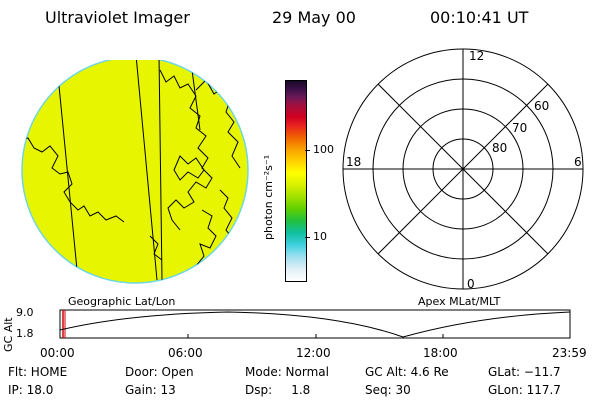  I want to click on x-tick-label: 00:00, so click(57, 353).